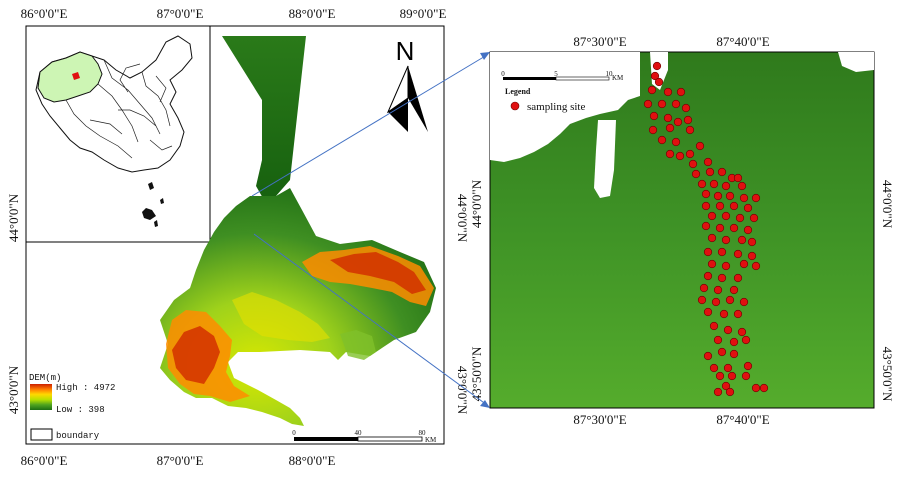  What do you see at coordinates (556, 74) in the screenshot?
I see `right-scale-tick: 5` at bounding box center [556, 74].